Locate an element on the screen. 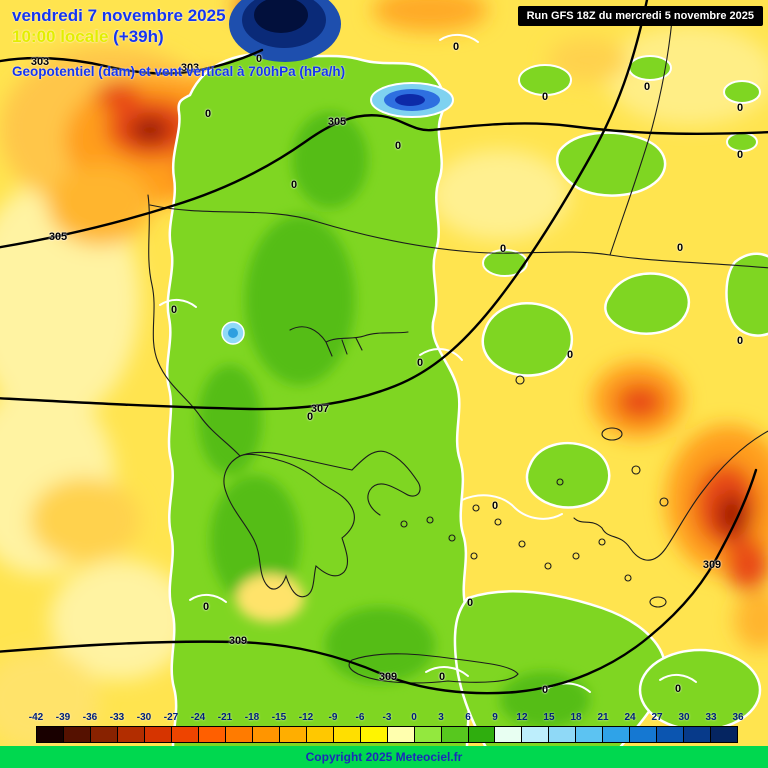  legend-tick: 6 is located at coordinates (468, 717).